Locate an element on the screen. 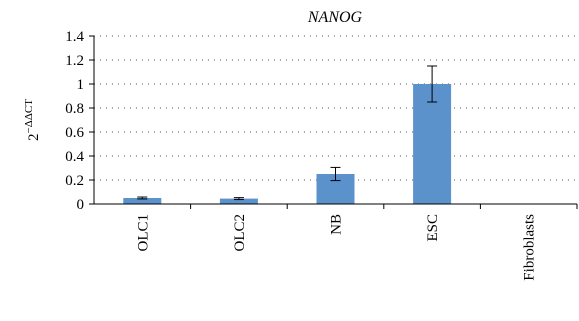 This screenshot has height=321, width=579. chart-title: NANOG is located at coordinates (335, 17).